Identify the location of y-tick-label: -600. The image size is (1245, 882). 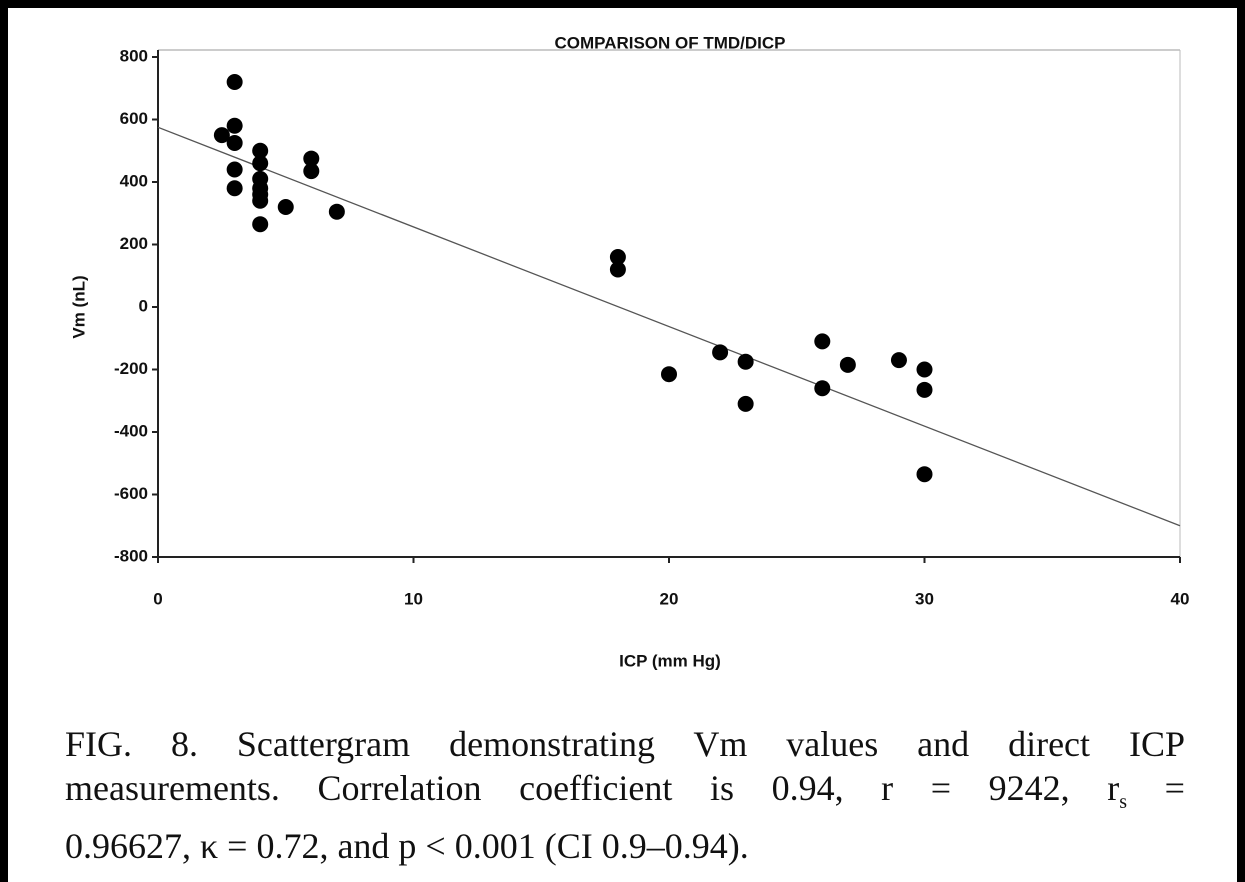
(131, 493).